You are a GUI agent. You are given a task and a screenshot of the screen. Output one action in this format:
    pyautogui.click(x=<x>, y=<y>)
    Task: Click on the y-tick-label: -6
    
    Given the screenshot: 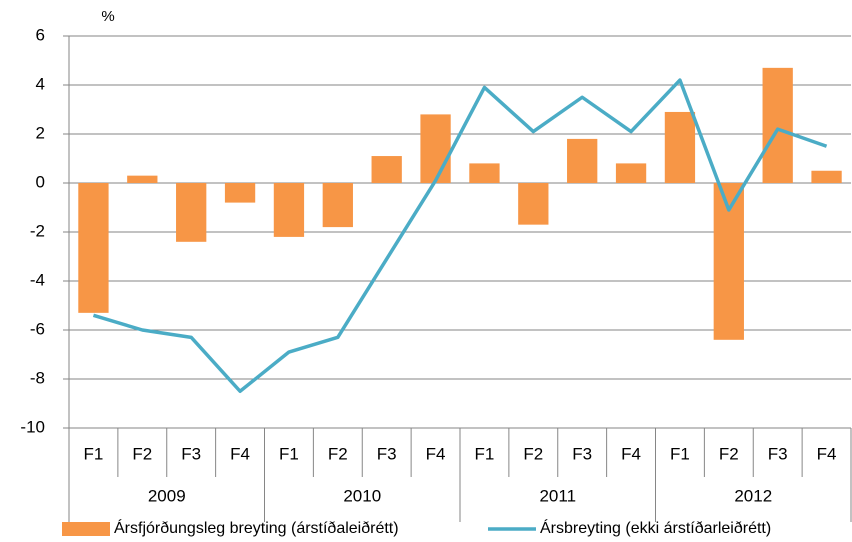 What is the action you would take?
    pyautogui.click(x=37, y=328)
    